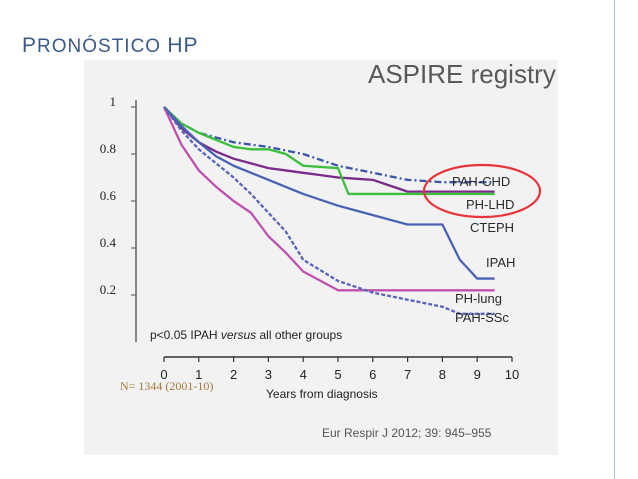  I want to click on slide-title: PRONÓSTICO HP, so click(110, 46).